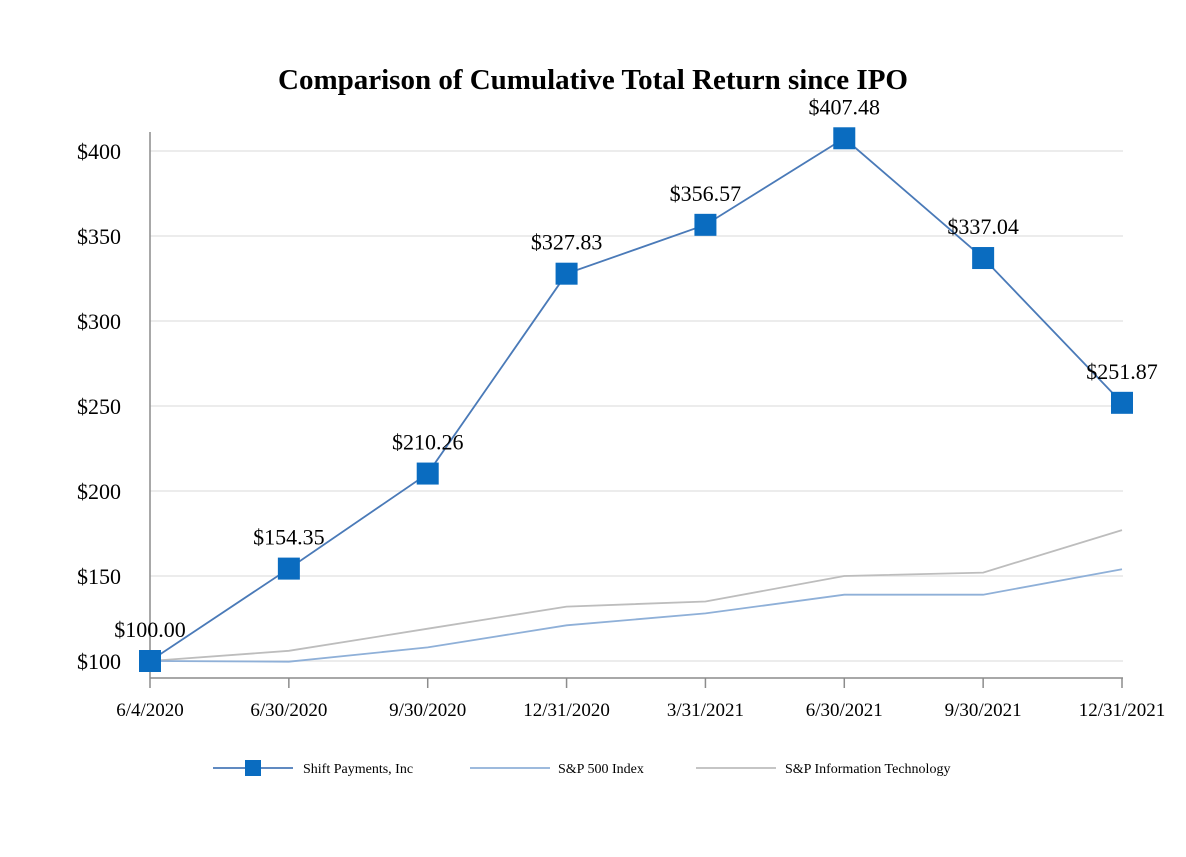 Image resolution: width=1186 pixels, height=857 pixels. I want to click on legend-item: S&P Information Technology, so click(823, 769).